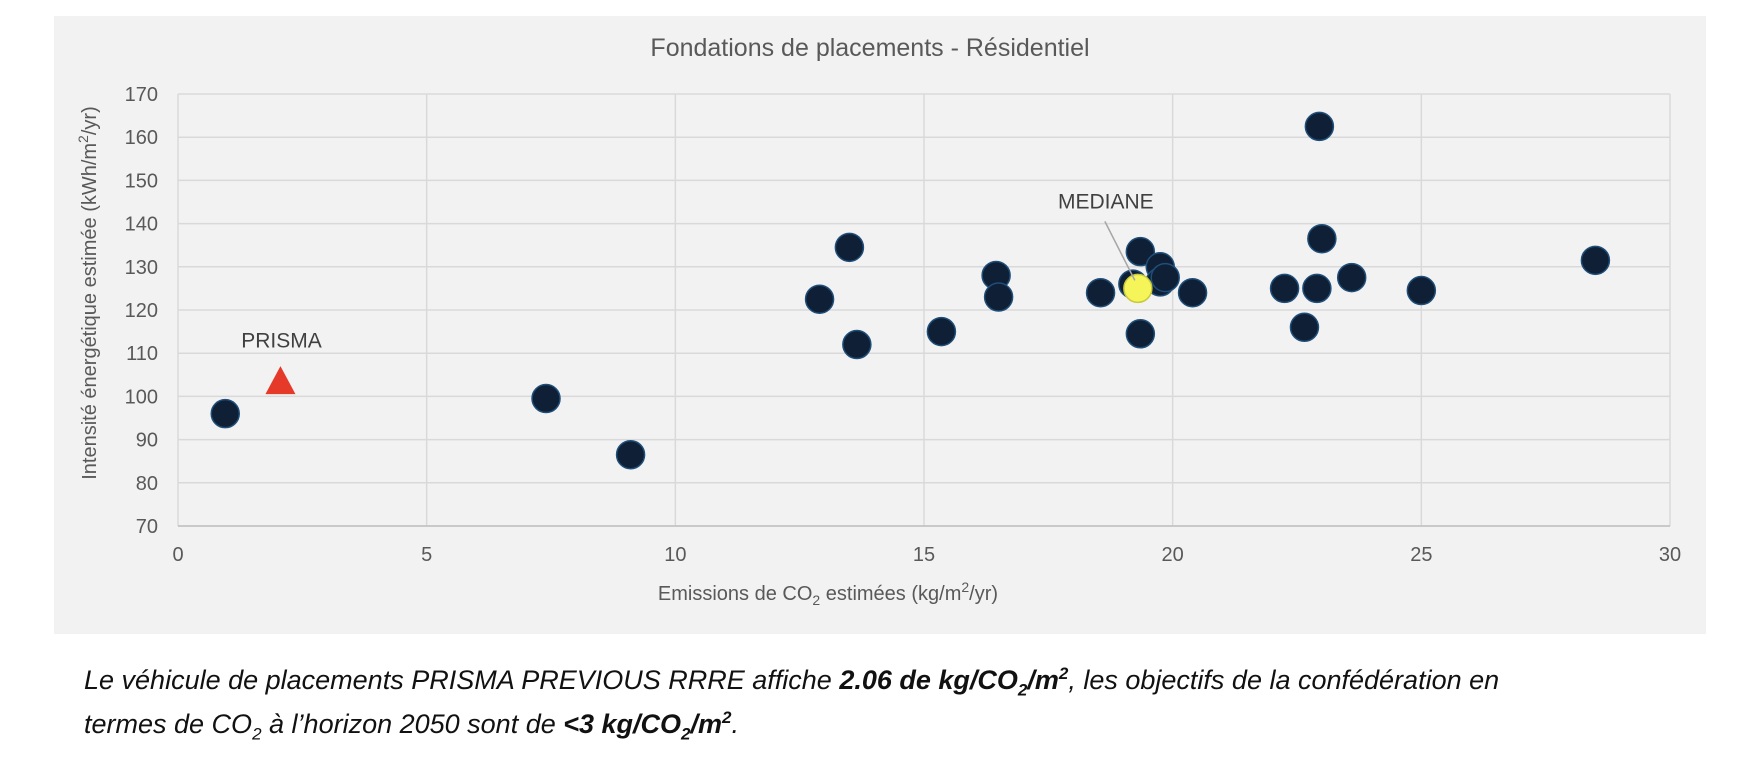 The image size is (1752, 770). I want to click on x-tick-label: 25, so click(1421, 555).